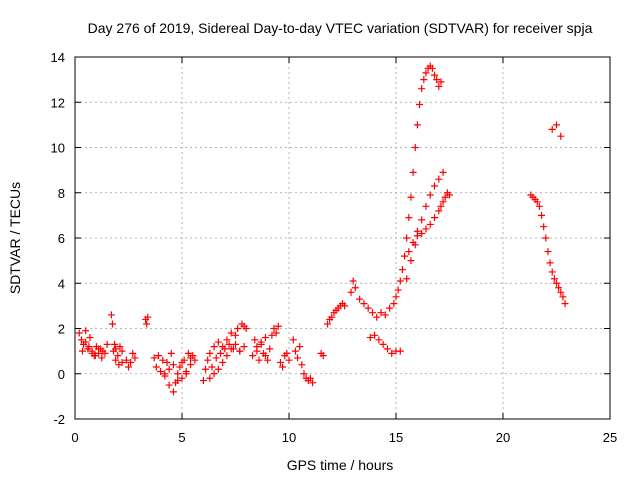  I want to click on x-tick-label: 5, so click(181, 437).